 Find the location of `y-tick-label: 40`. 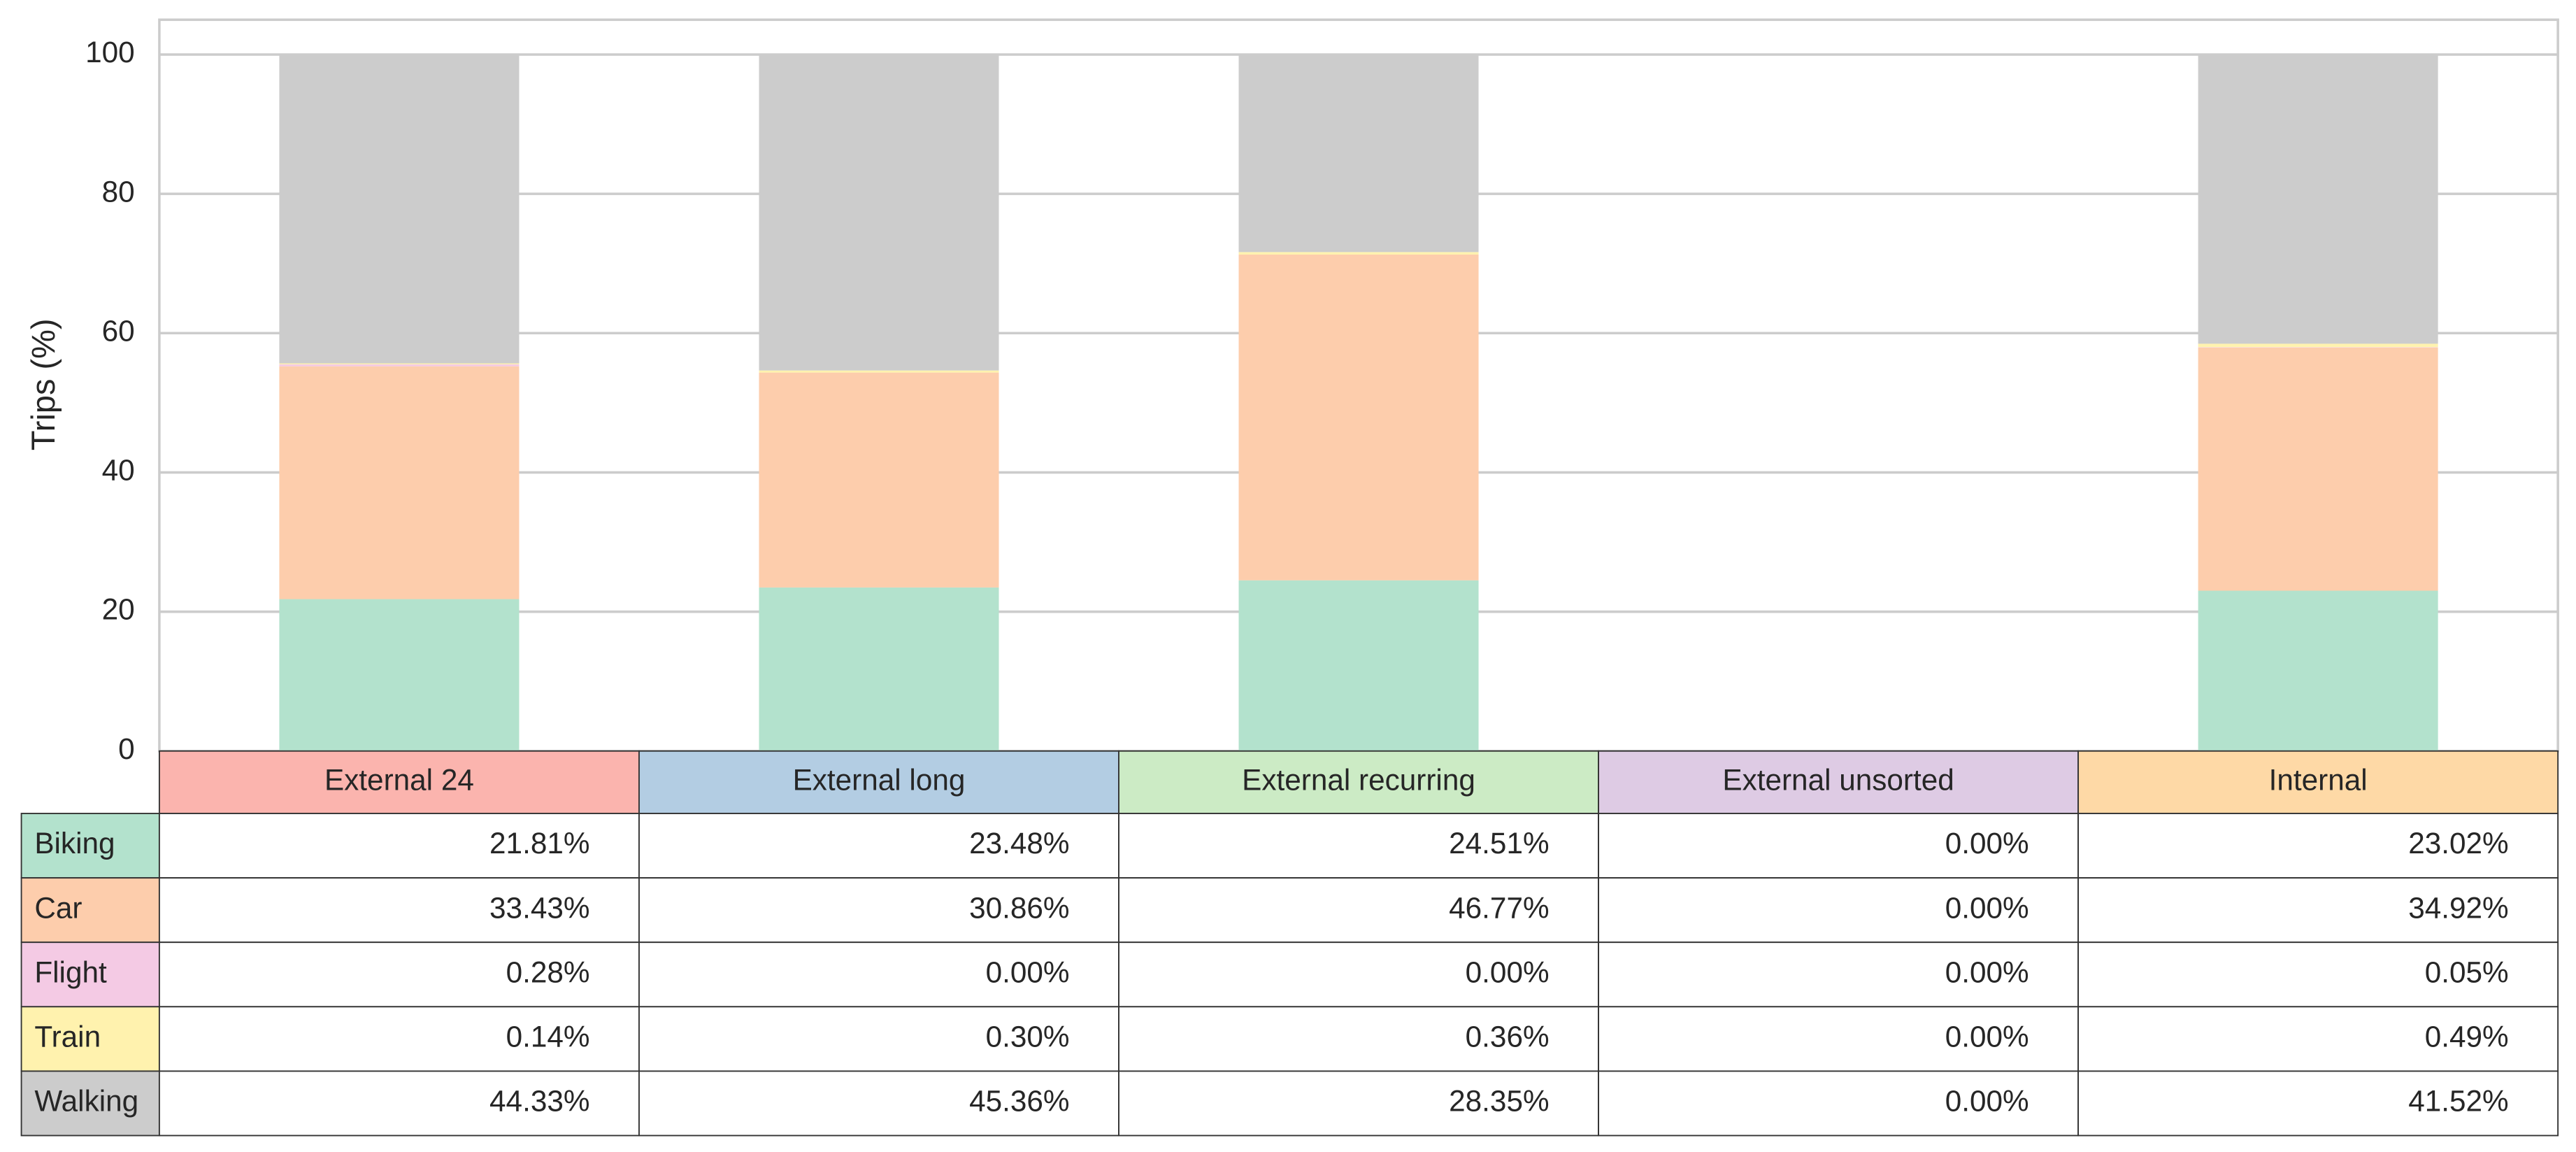

y-tick-label: 40 is located at coordinates (118, 470).